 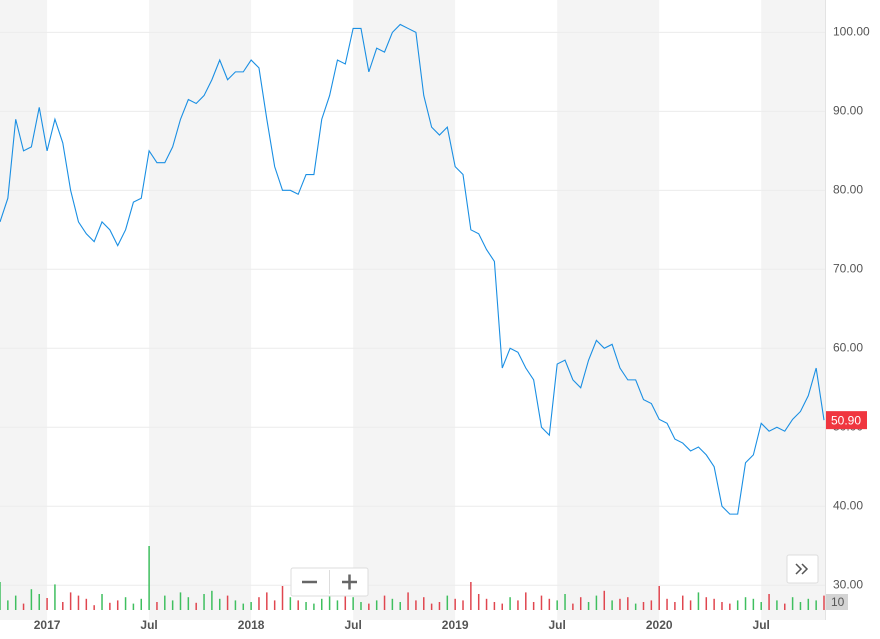 I want to click on volume, so click(x=412, y=578).